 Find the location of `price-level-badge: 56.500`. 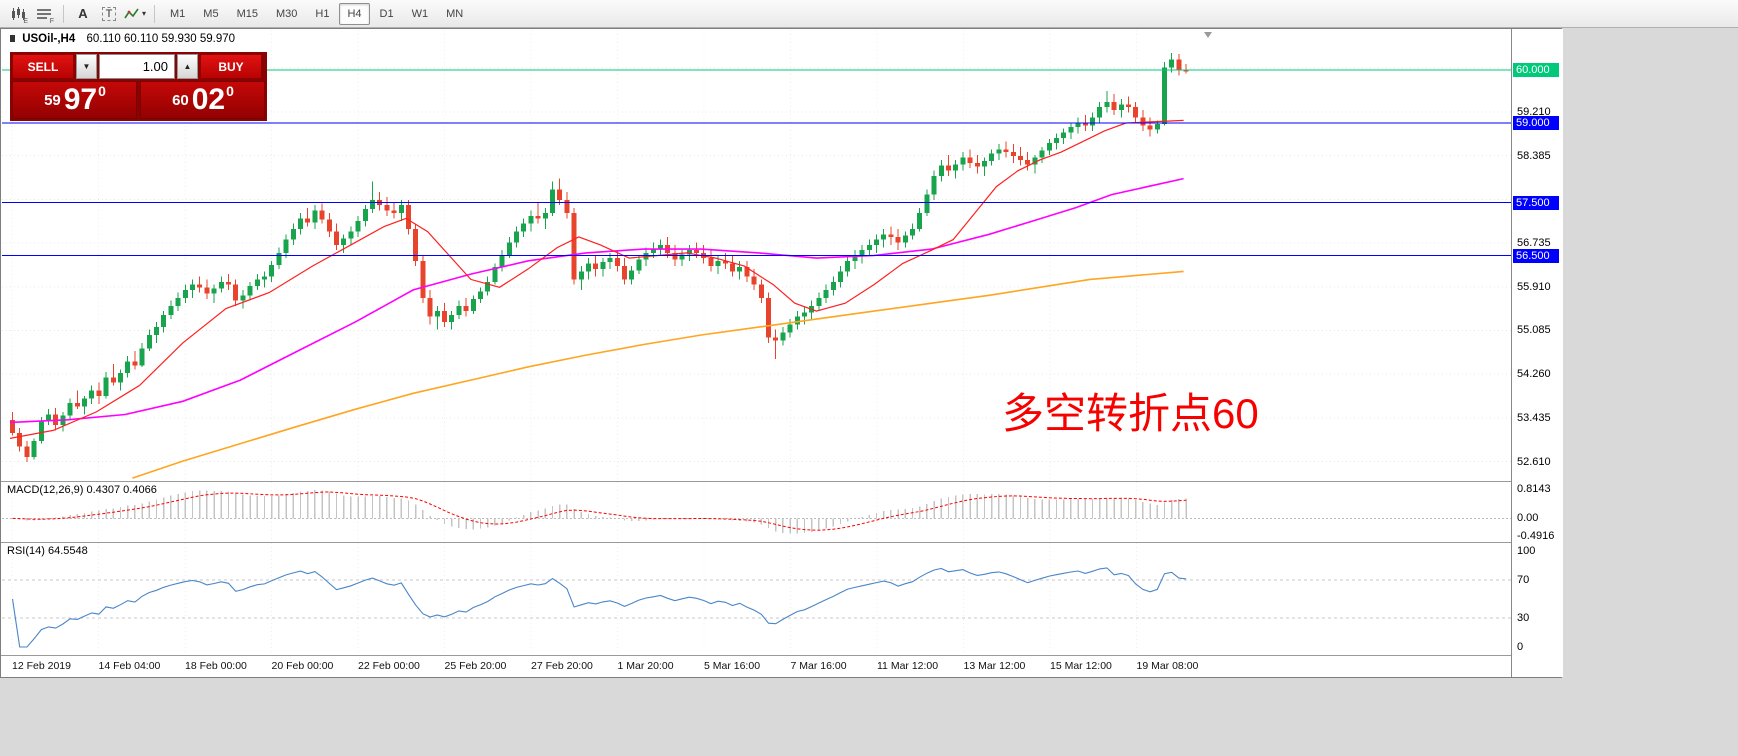

price-level-badge: 56.500 is located at coordinates (1536, 255).